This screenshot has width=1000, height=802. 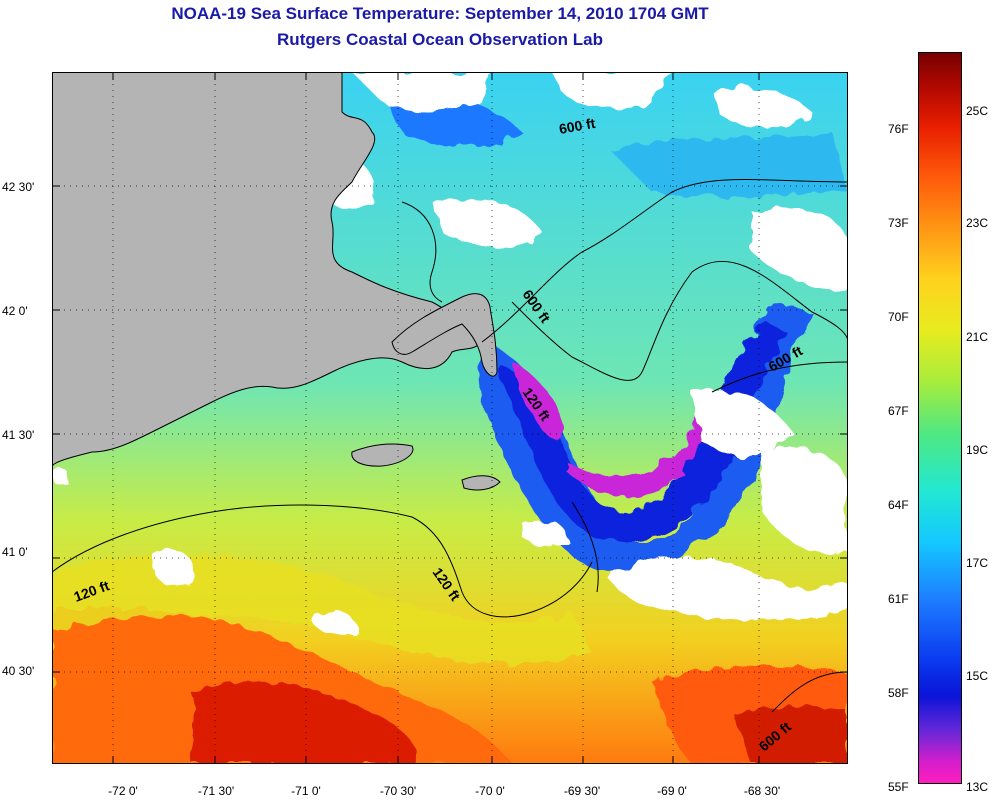 What do you see at coordinates (15, 311) in the screenshot?
I see `latitude-label: 42 0'` at bounding box center [15, 311].